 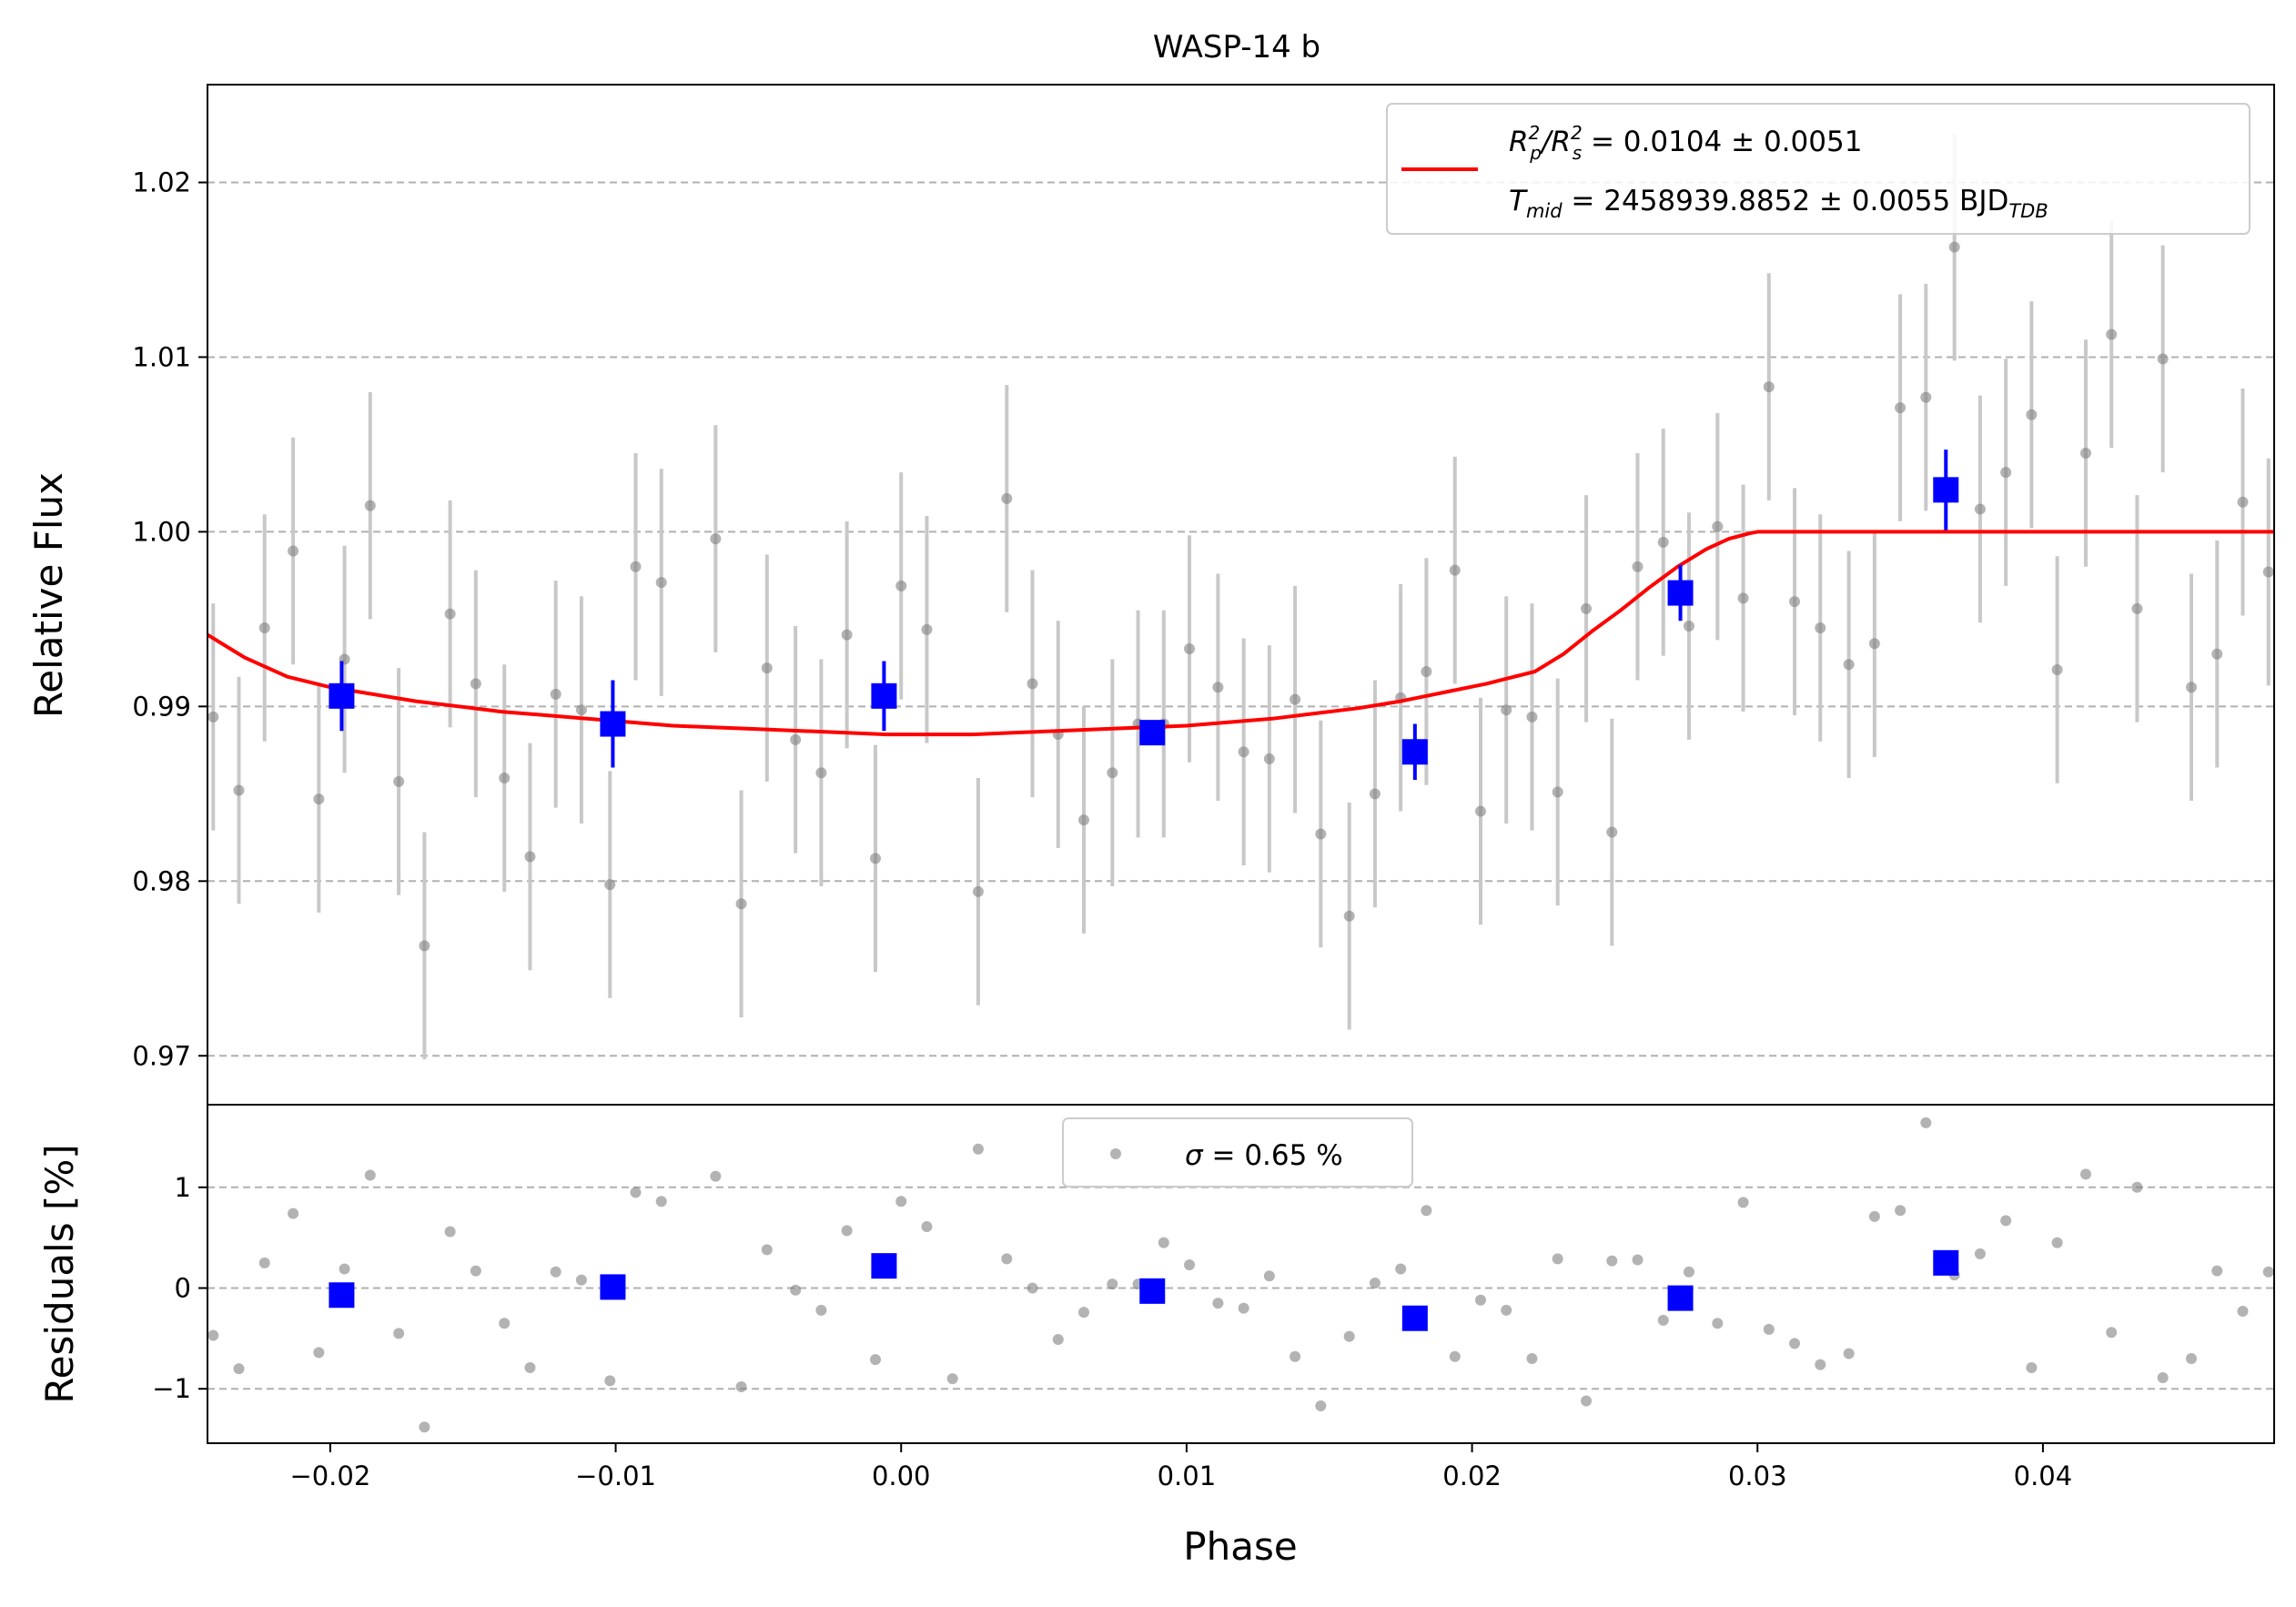 What do you see at coordinates (2044, 1476) in the screenshot?
I see `x-tick-label: 0.04` at bounding box center [2044, 1476].